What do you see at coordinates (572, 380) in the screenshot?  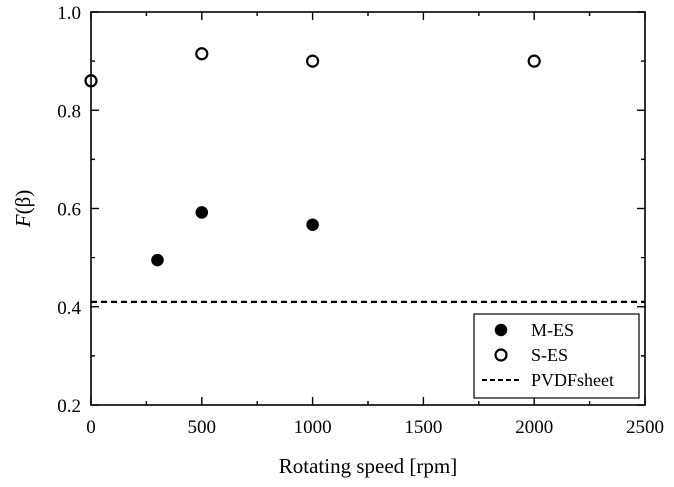 I see `legend-label-pvdfsheet: PVDFsheet` at bounding box center [572, 380].